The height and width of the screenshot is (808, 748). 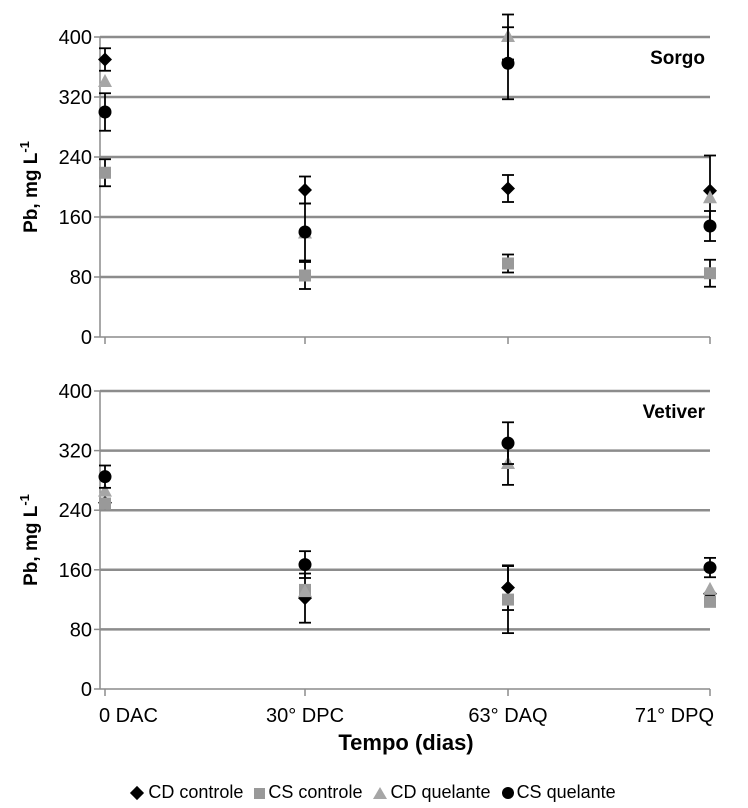 I want to click on square-marker-icon, so click(x=260, y=793).